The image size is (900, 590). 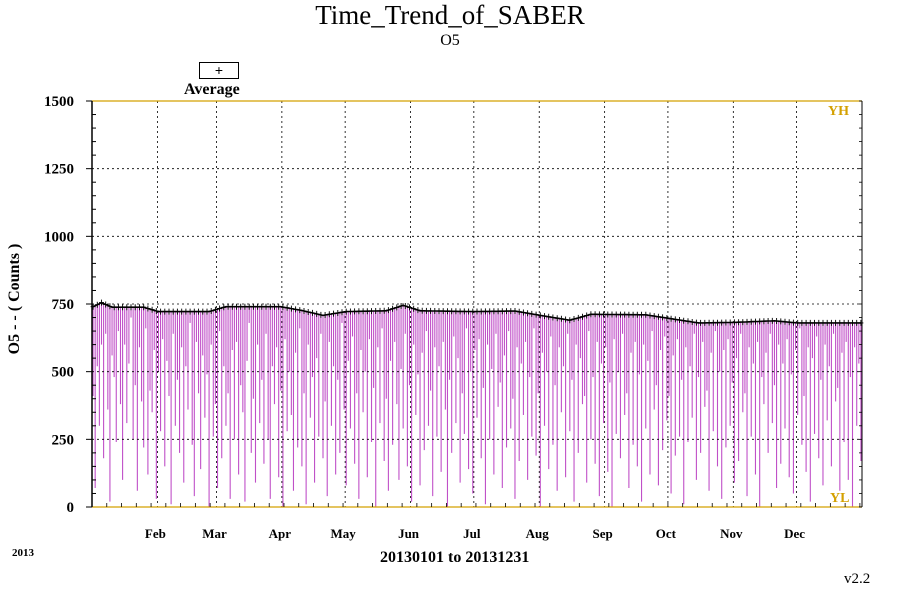 I want to click on y-tick-label: 1250, so click(x=59, y=170).